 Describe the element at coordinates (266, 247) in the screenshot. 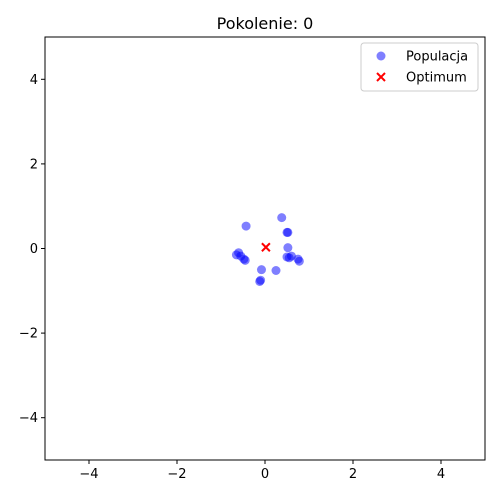

I see `optimum-marker` at that location.